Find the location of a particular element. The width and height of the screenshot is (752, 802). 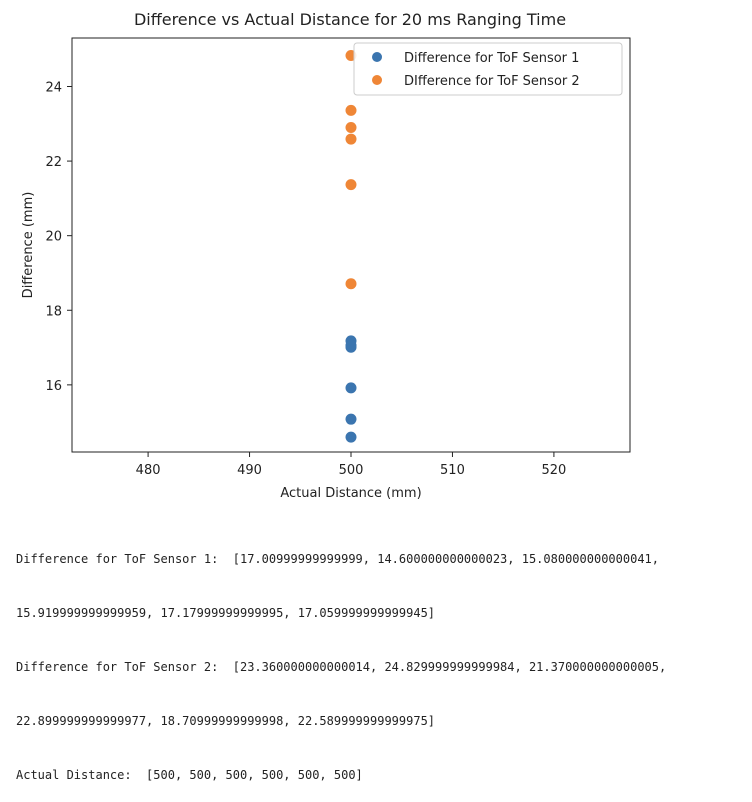

x-tick-label: 520 is located at coordinates (553, 470).